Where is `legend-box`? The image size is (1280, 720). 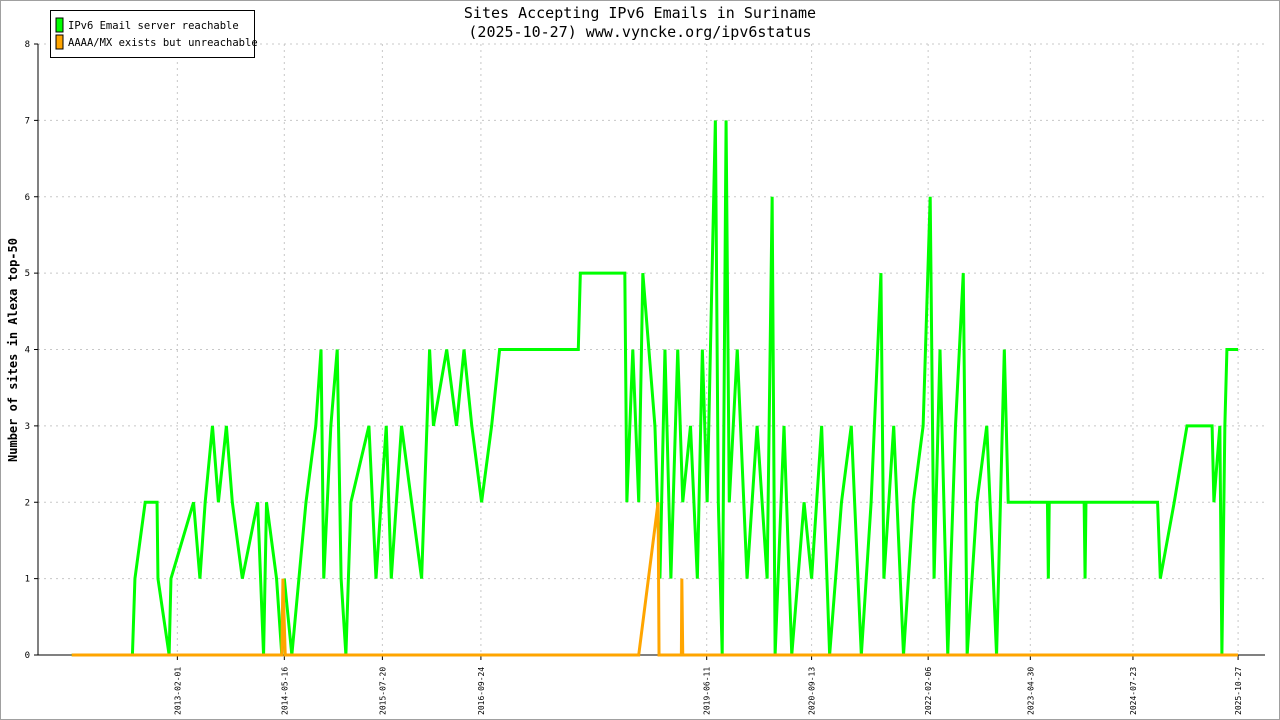 legend-box is located at coordinates (152, 34).